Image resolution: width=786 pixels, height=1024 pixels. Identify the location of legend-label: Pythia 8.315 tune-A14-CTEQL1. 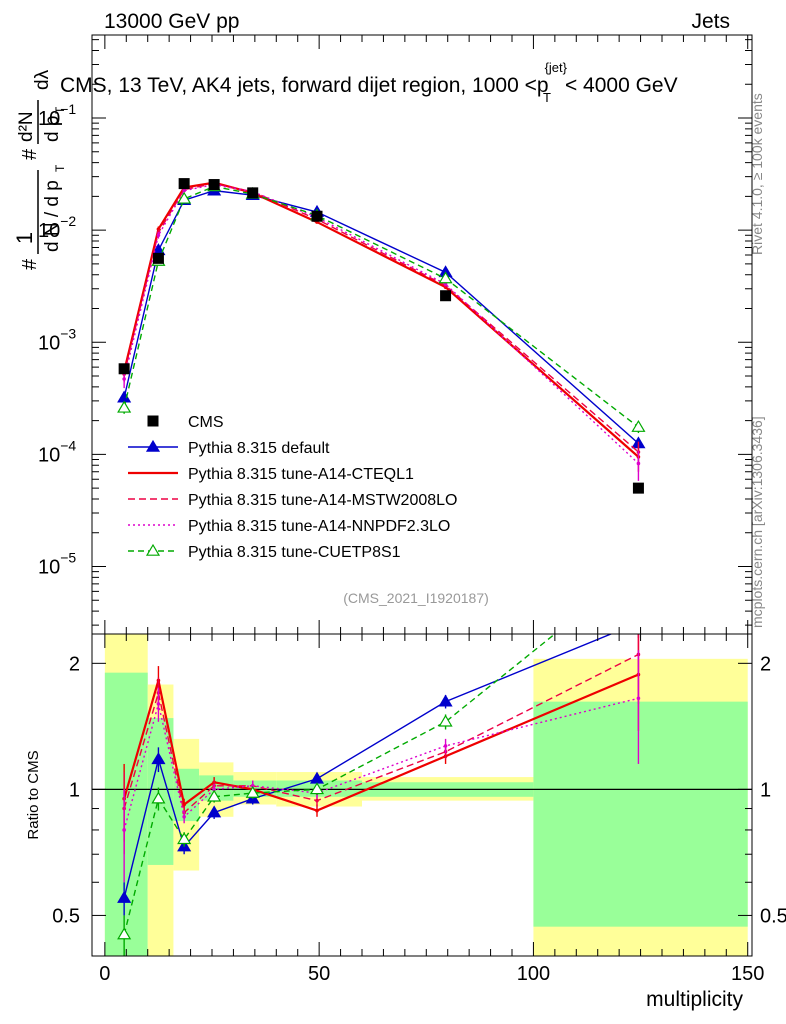
(301, 474).